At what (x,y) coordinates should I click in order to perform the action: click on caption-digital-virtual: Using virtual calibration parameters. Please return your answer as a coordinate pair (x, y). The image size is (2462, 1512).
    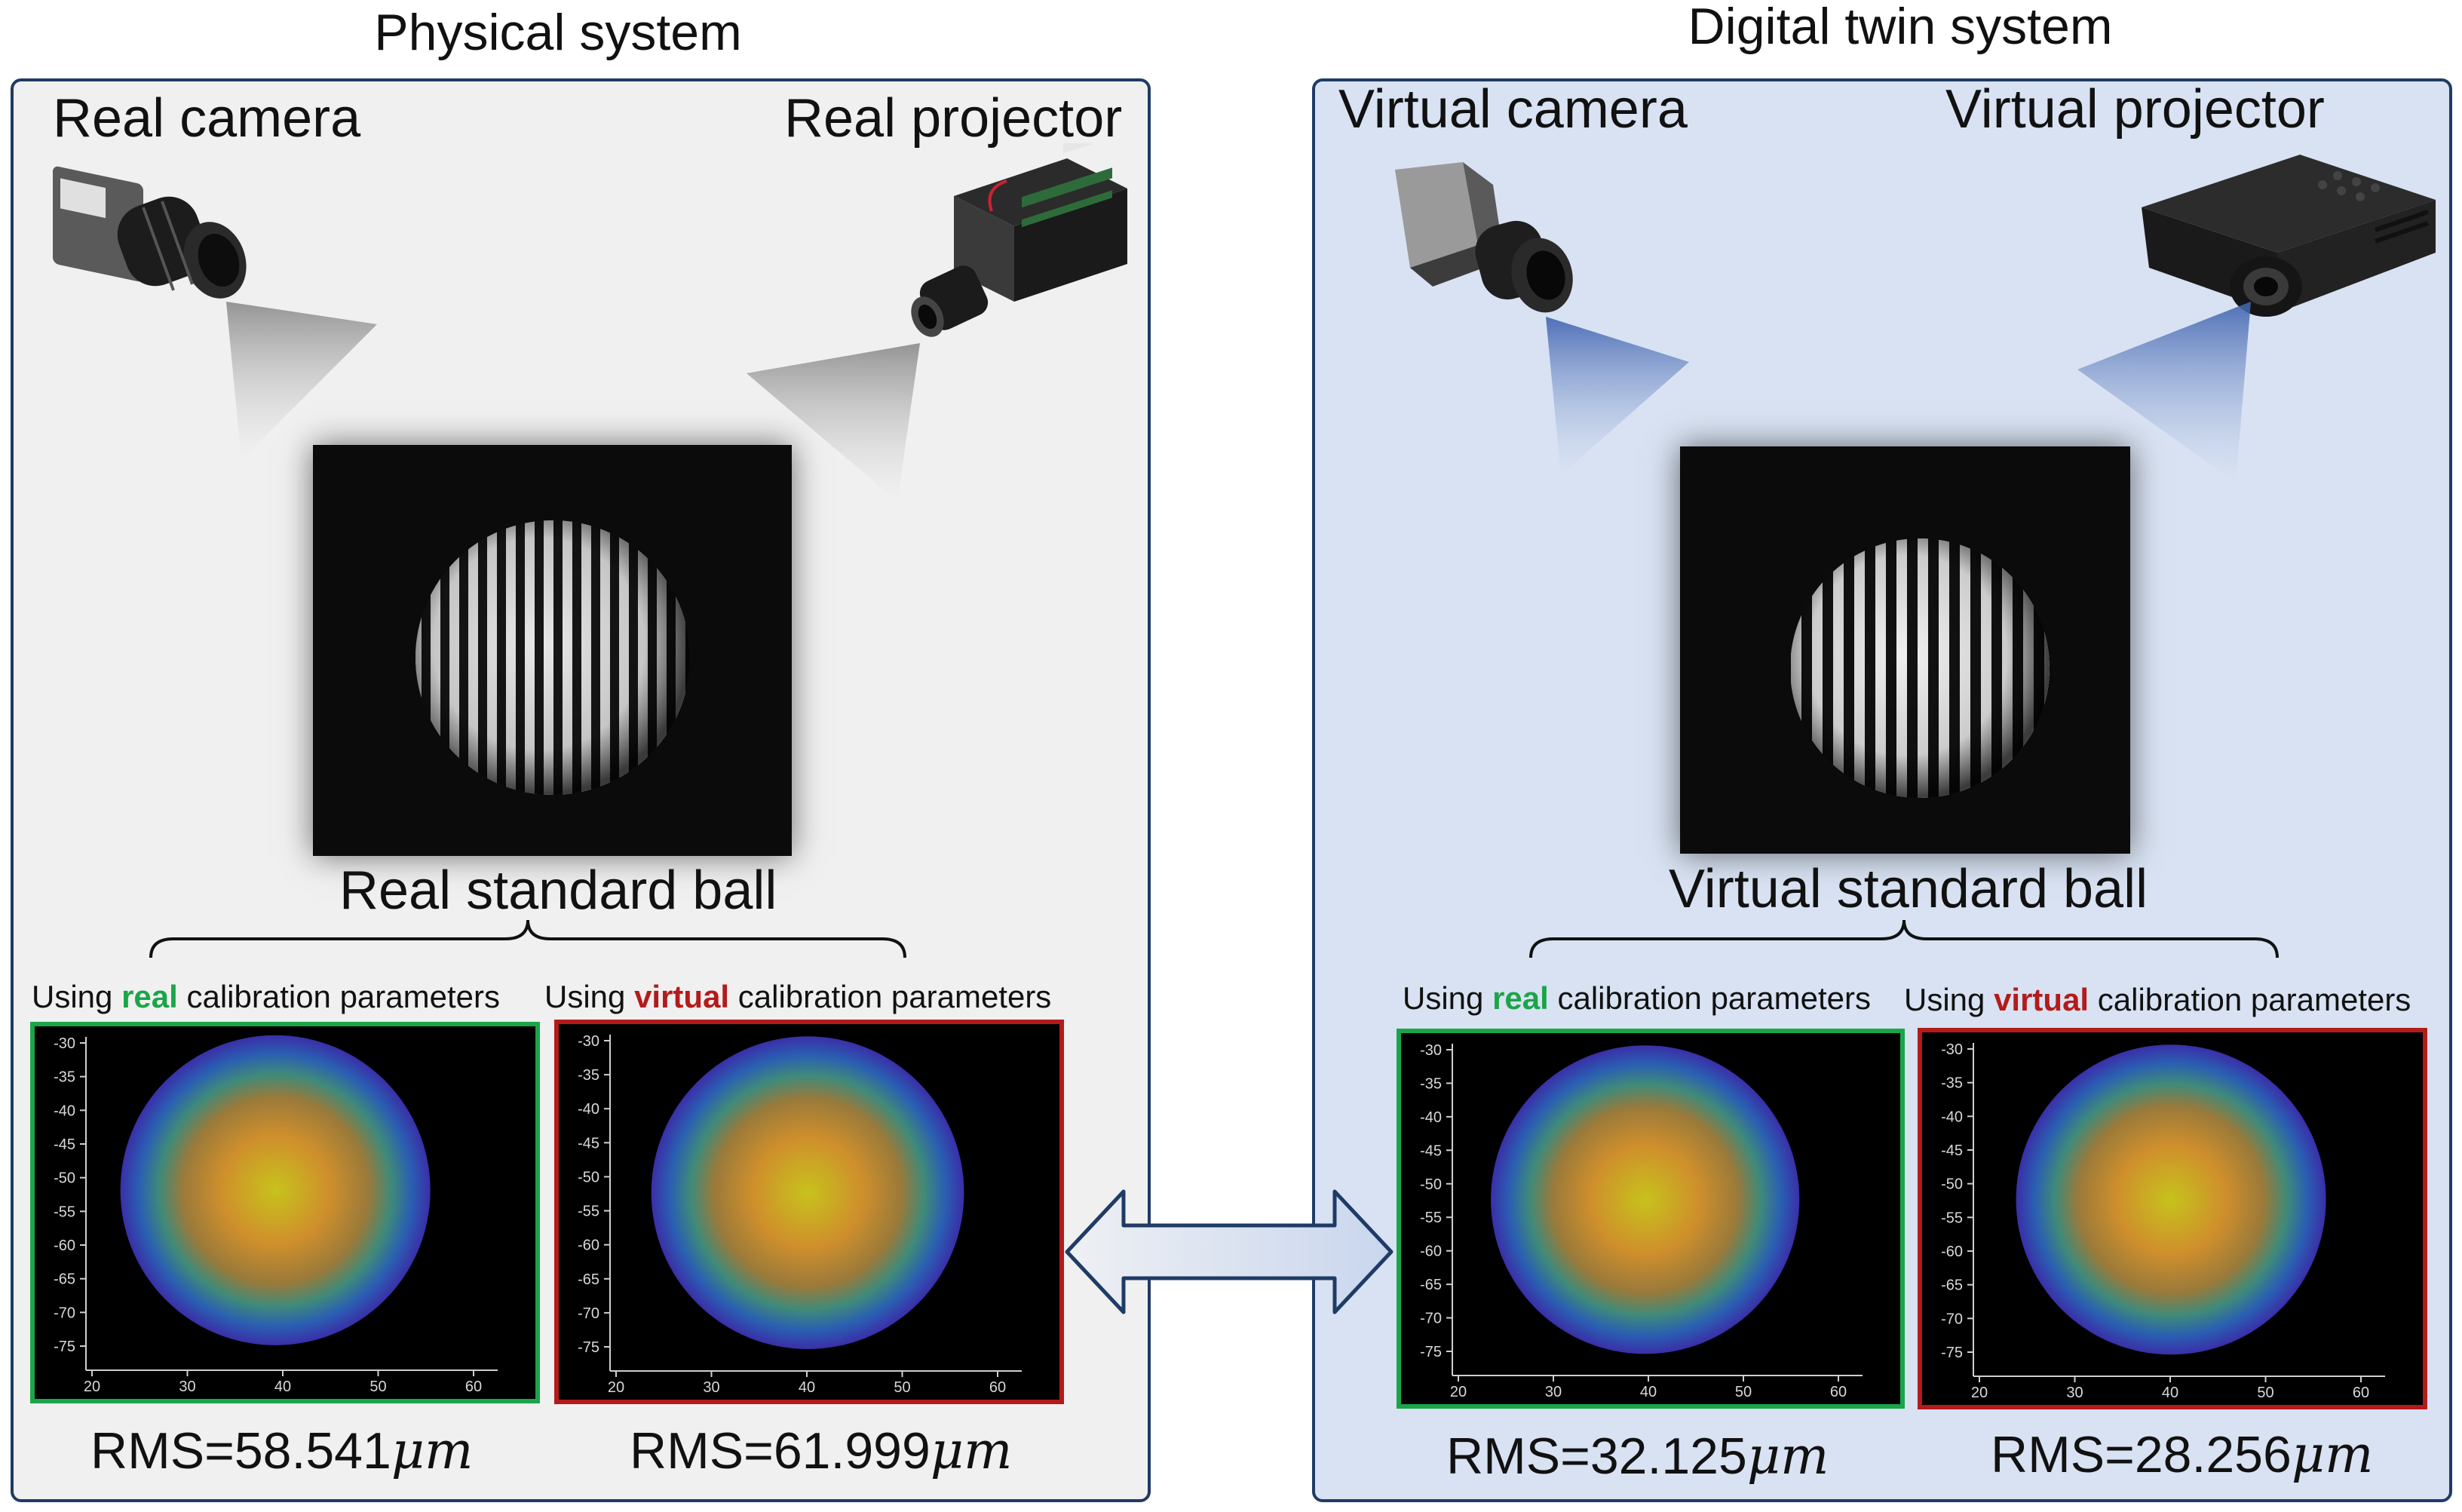
    Looking at the image, I should click on (2157, 999).